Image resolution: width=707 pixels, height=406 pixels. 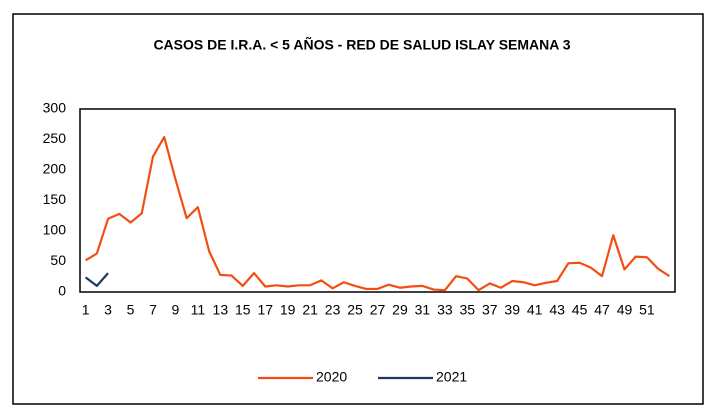 What do you see at coordinates (96, 279) in the screenshot?
I see `series-line` at bounding box center [96, 279].